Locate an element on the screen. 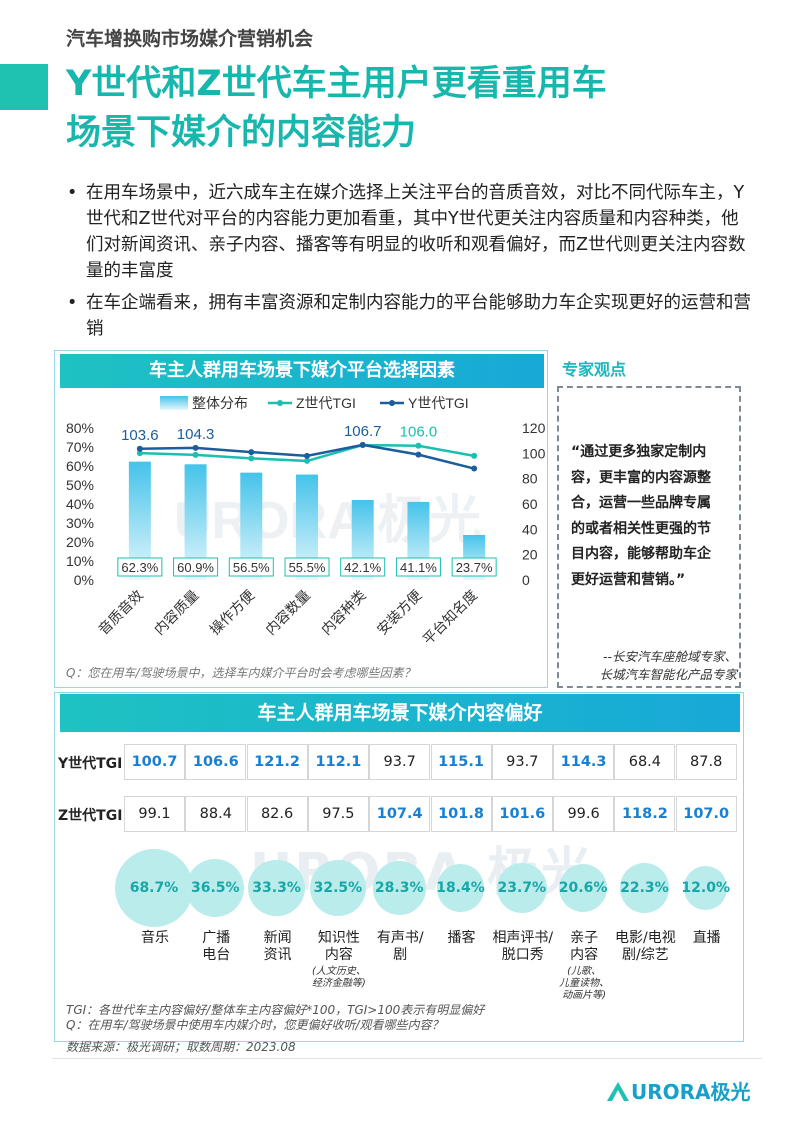 This screenshot has height=1123, width=794. subnote-line: (儿歌、 is located at coordinates (584, 971).